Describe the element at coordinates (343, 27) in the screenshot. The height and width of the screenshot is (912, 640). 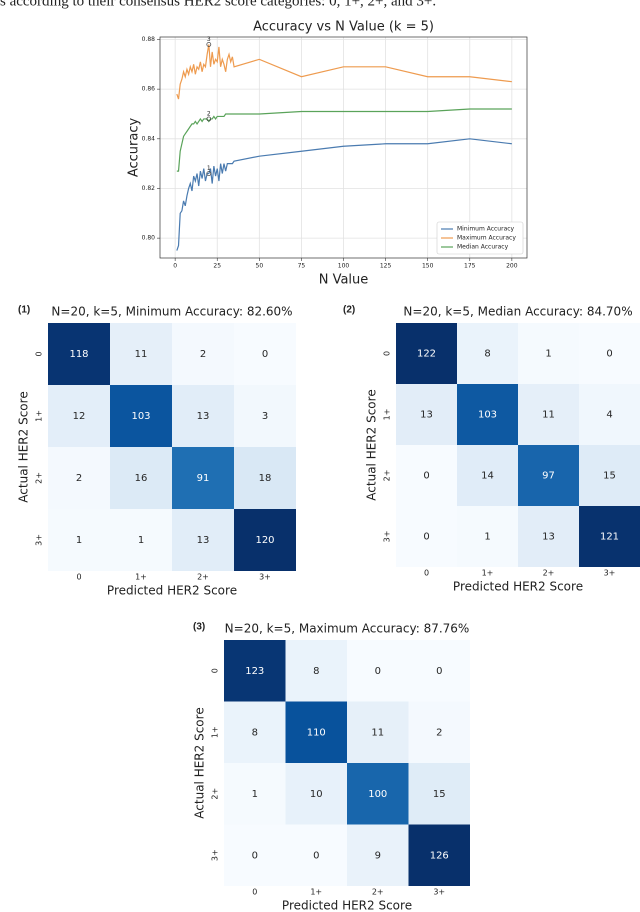
I see `chart-title: Accuracy vs N Value (k = 5)` at that location.